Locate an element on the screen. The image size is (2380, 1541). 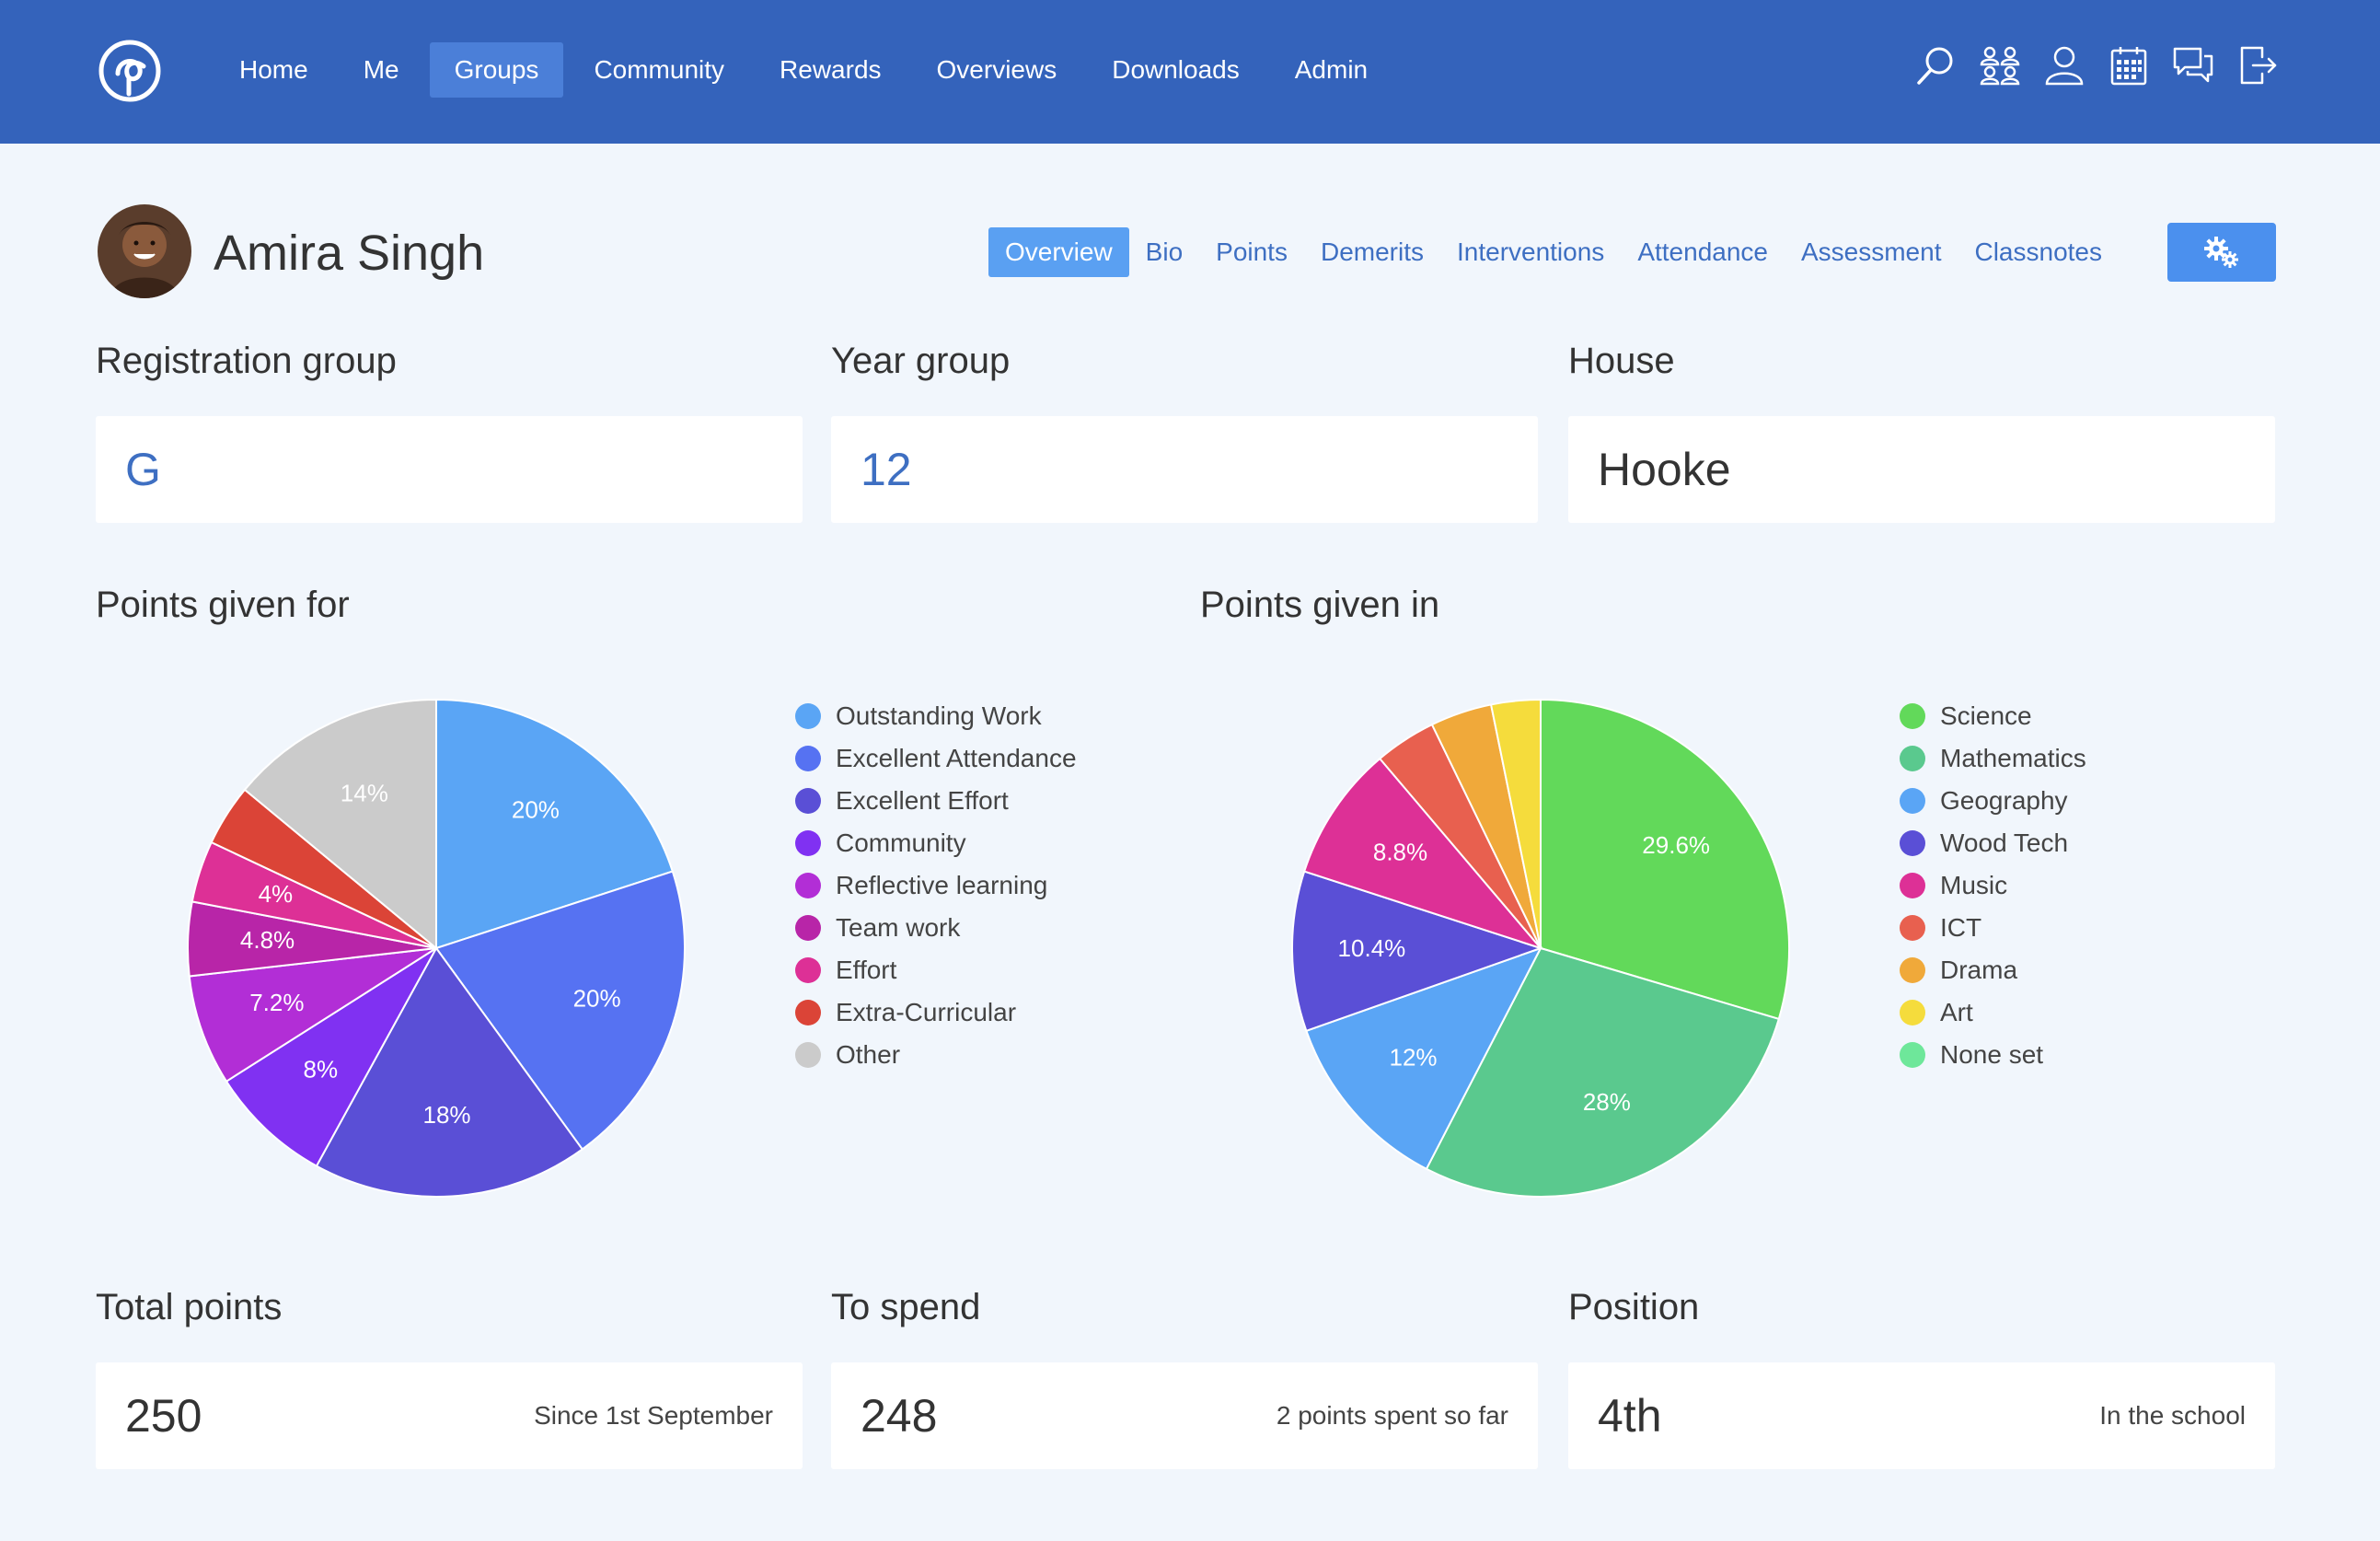
legend-label: Reflective learning is located at coordinates (942, 885).